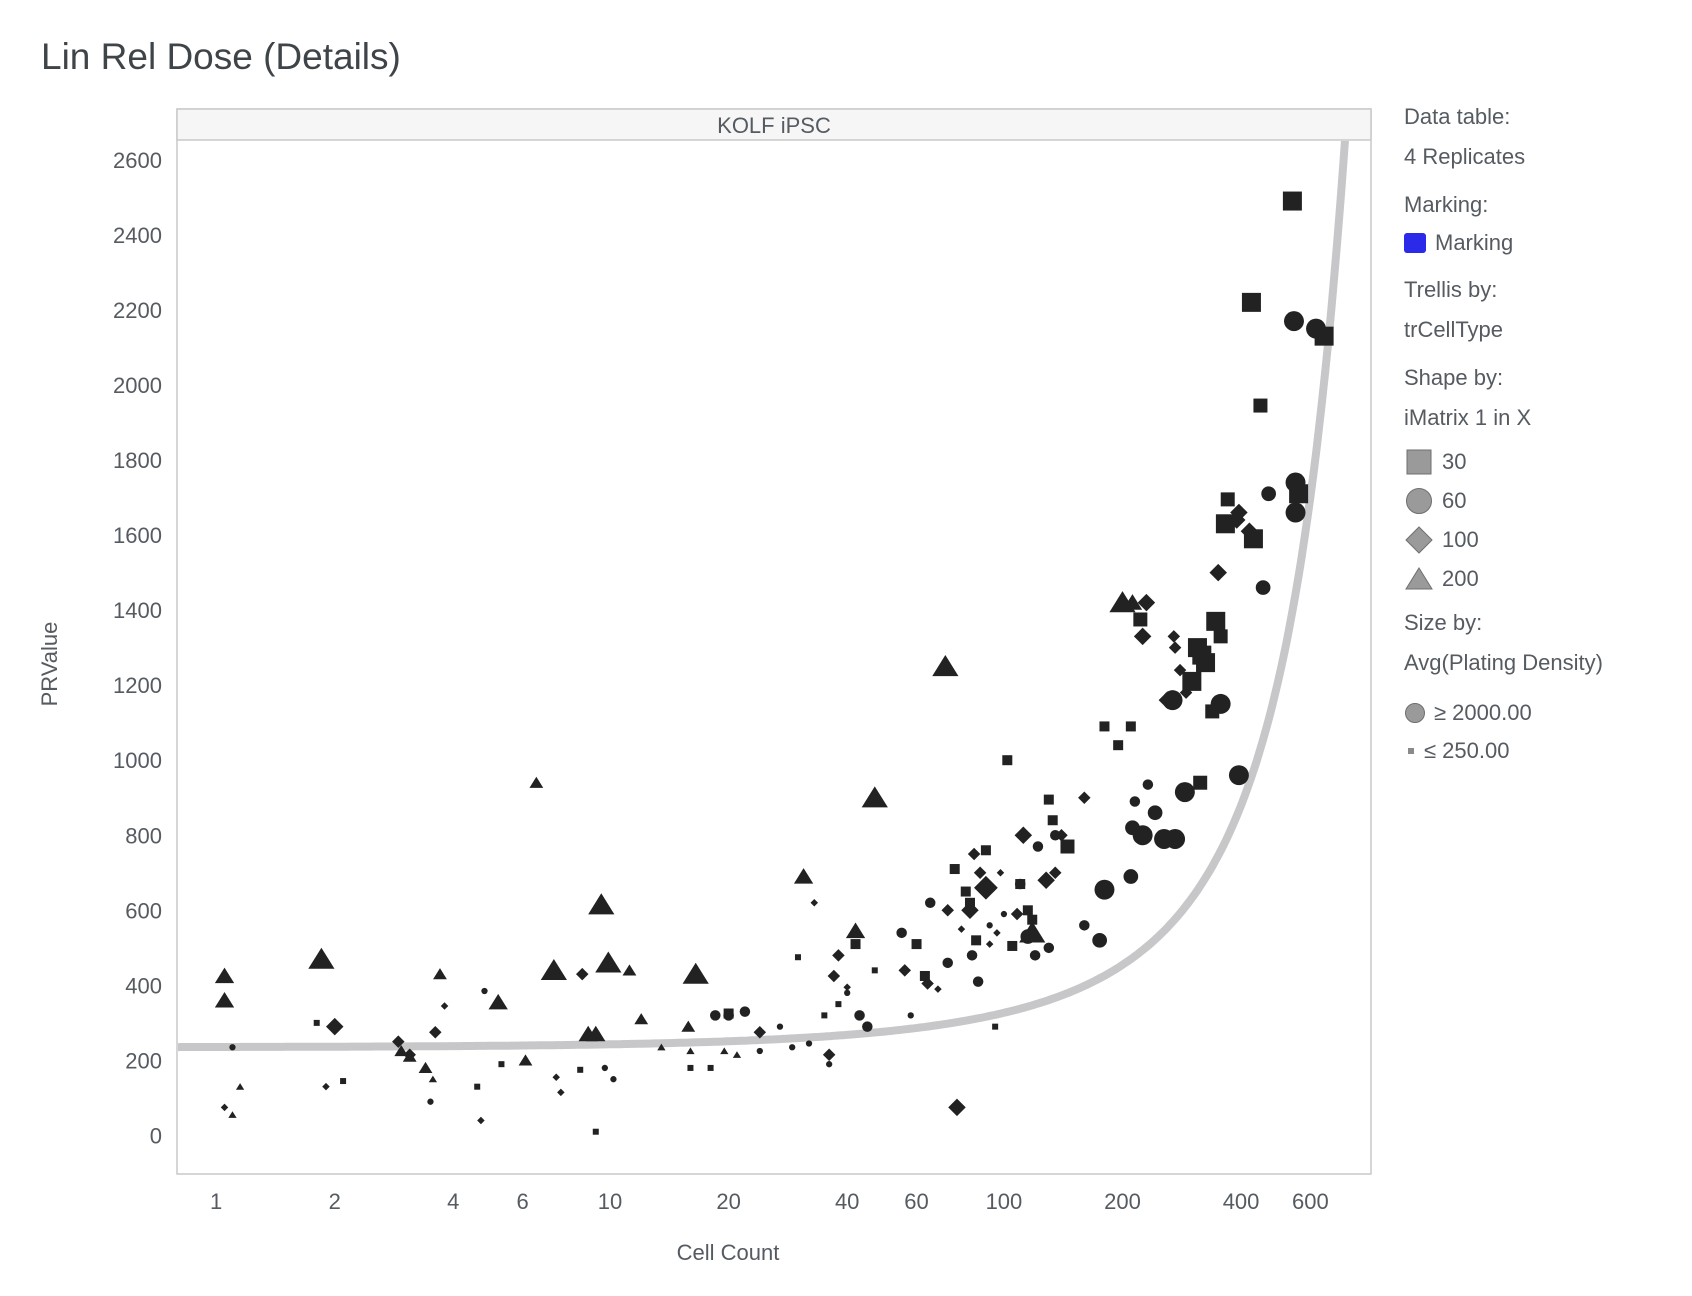 The height and width of the screenshot is (1296, 1692). I want to click on legend-shape-item: 200, so click(1544, 579).